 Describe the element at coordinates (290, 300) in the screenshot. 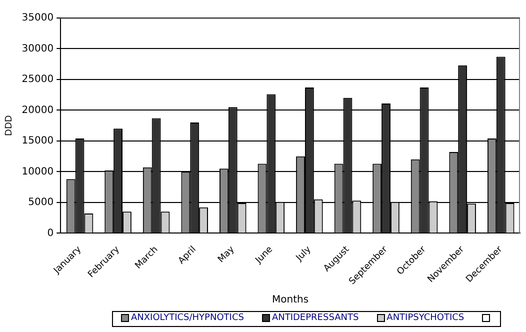

I see `x-axis-title: Months` at that location.